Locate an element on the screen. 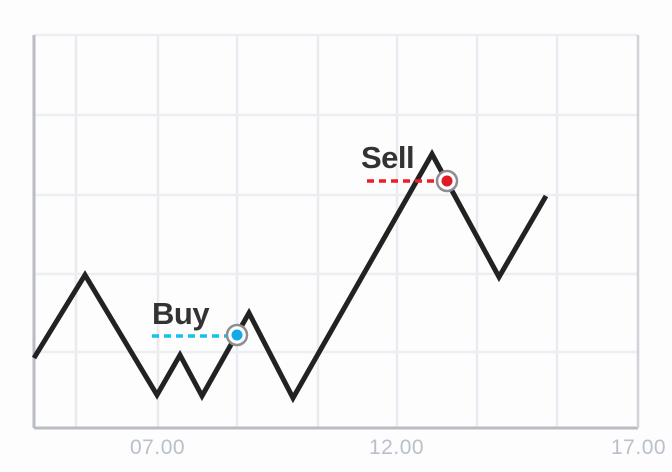 The height and width of the screenshot is (472, 672). sell-marker is located at coordinates (447, 181).